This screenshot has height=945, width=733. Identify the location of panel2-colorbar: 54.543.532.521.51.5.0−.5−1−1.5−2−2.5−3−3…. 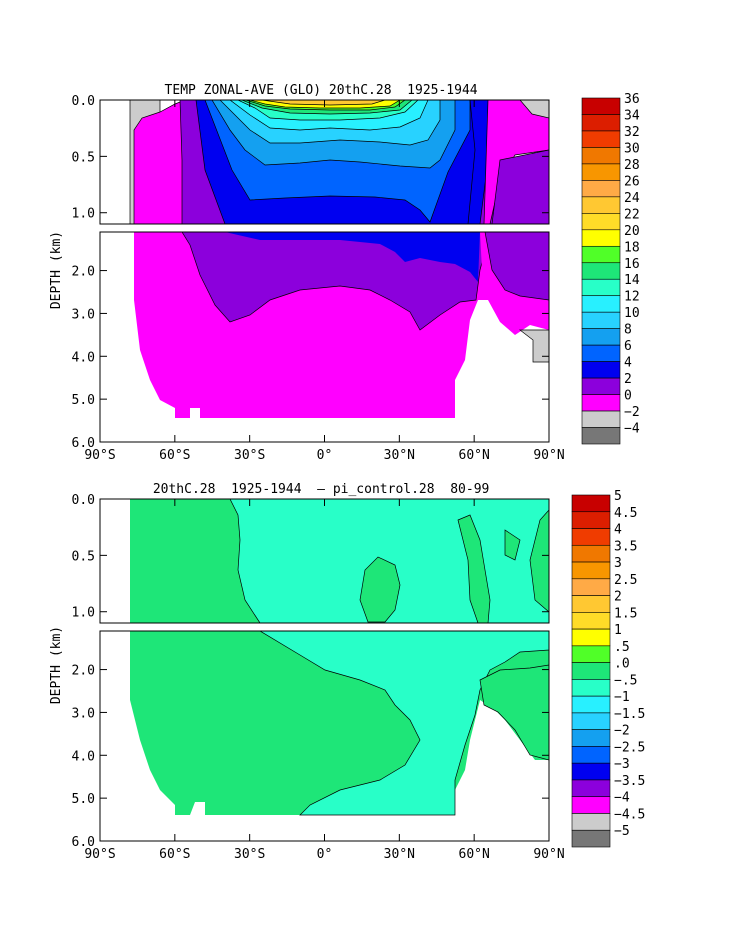
(608, 668).